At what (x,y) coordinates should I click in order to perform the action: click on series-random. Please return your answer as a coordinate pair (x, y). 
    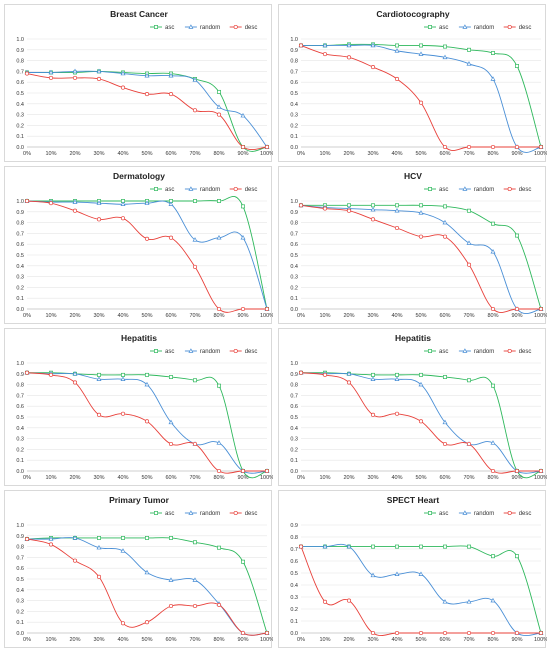
    Looking at the image, I should click on (147, 422).